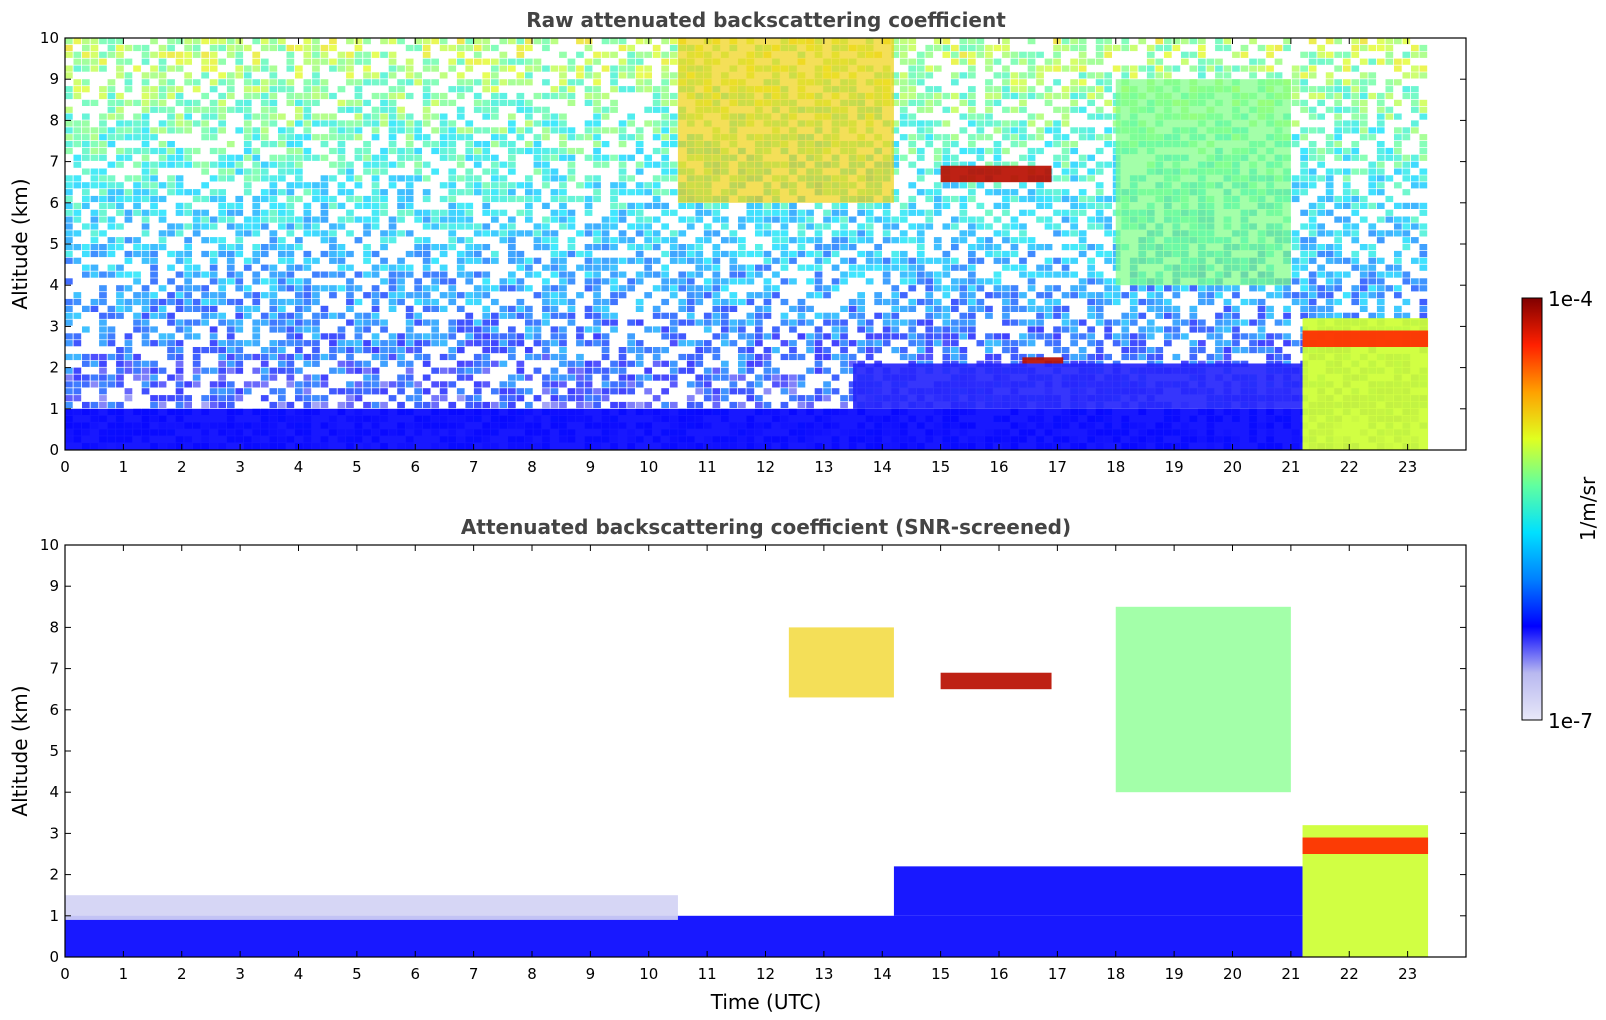 The width and height of the screenshot is (1606, 1020). What do you see at coordinates (54, 326) in the screenshot?
I see `y-tick-label: 3` at bounding box center [54, 326].